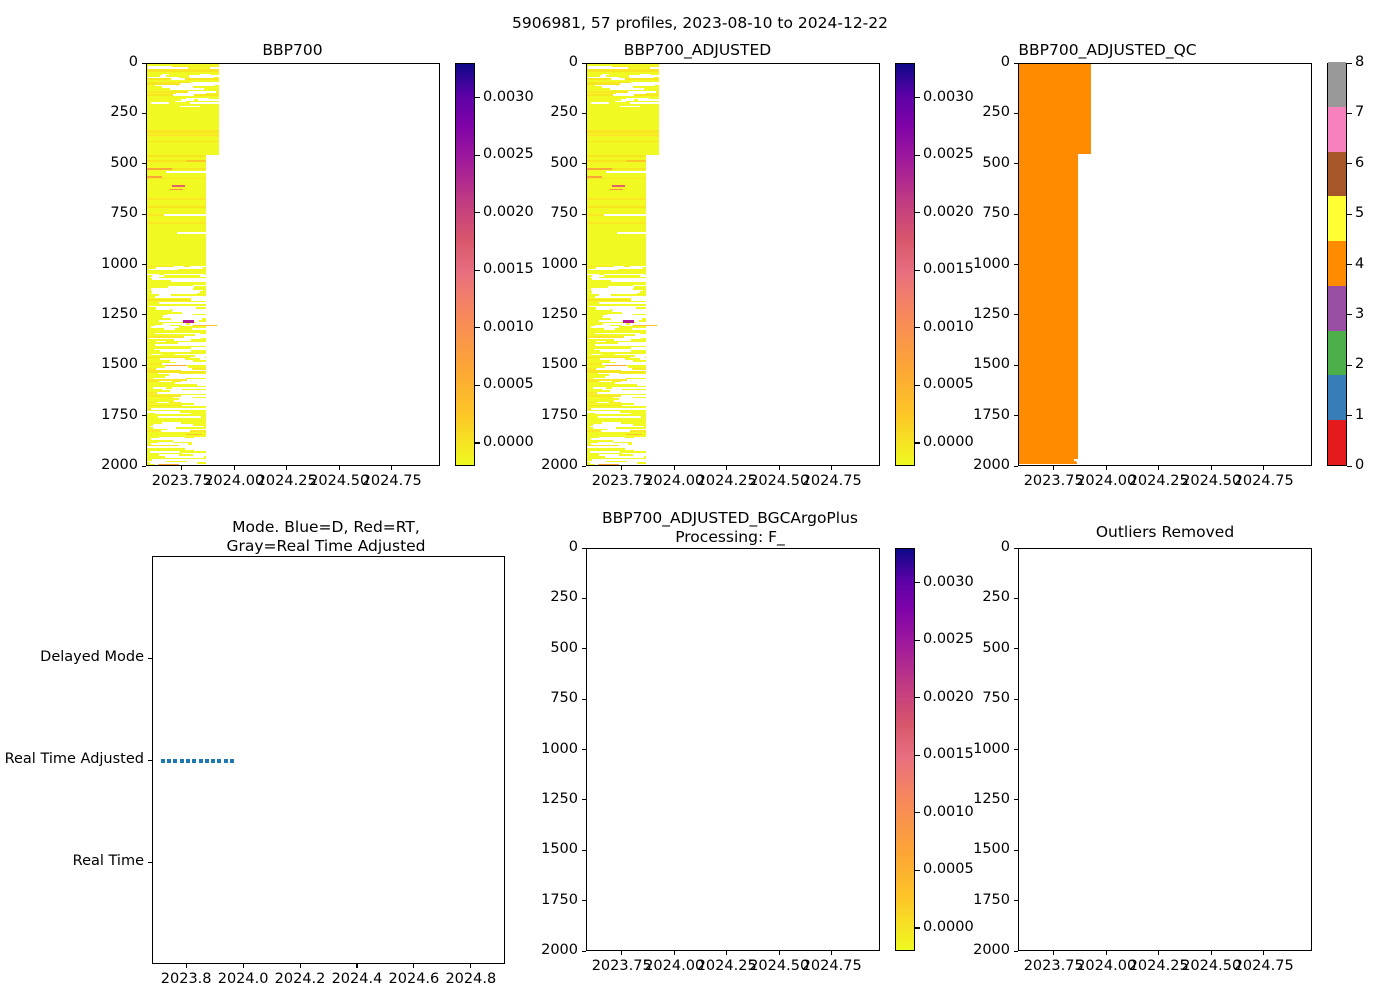  I want to click on panel-qc-colorbar, so click(1337, 264).